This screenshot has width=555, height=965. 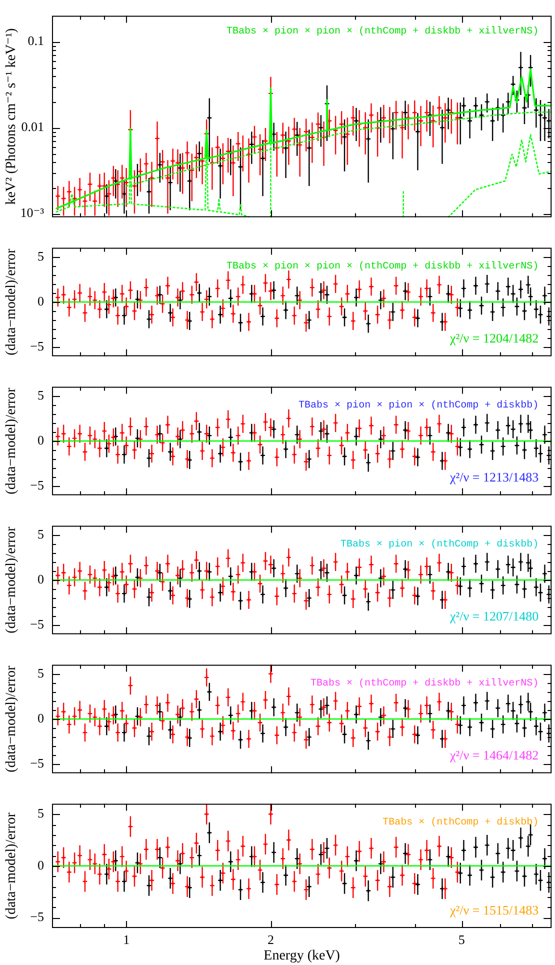 I want to click on y-tick-label: 0.01, so click(x=32, y=126).